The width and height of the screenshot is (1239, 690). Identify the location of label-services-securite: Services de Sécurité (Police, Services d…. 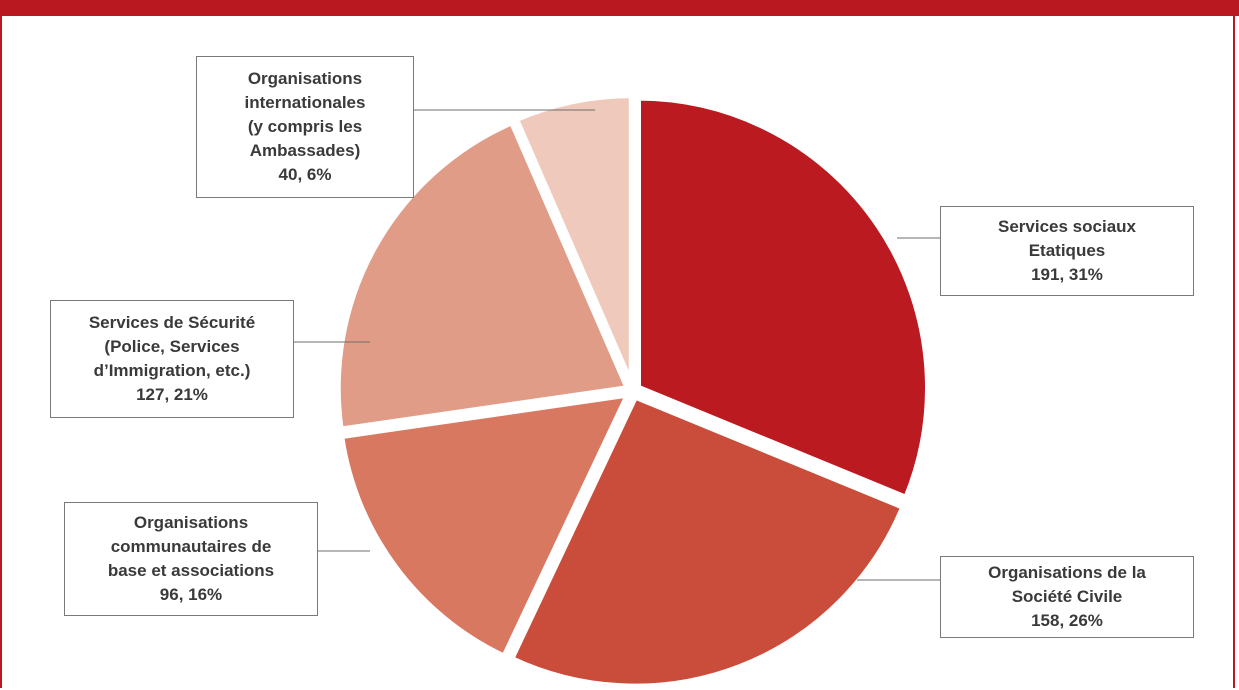
(172, 359).